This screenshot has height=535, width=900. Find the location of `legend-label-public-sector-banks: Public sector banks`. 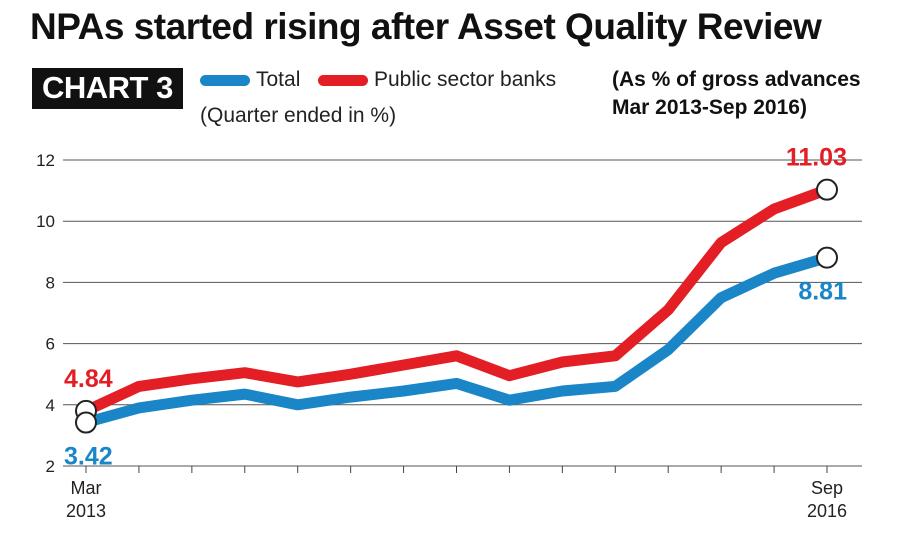

legend-label-public-sector-banks: Public sector banks is located at coordinates (465, 79).